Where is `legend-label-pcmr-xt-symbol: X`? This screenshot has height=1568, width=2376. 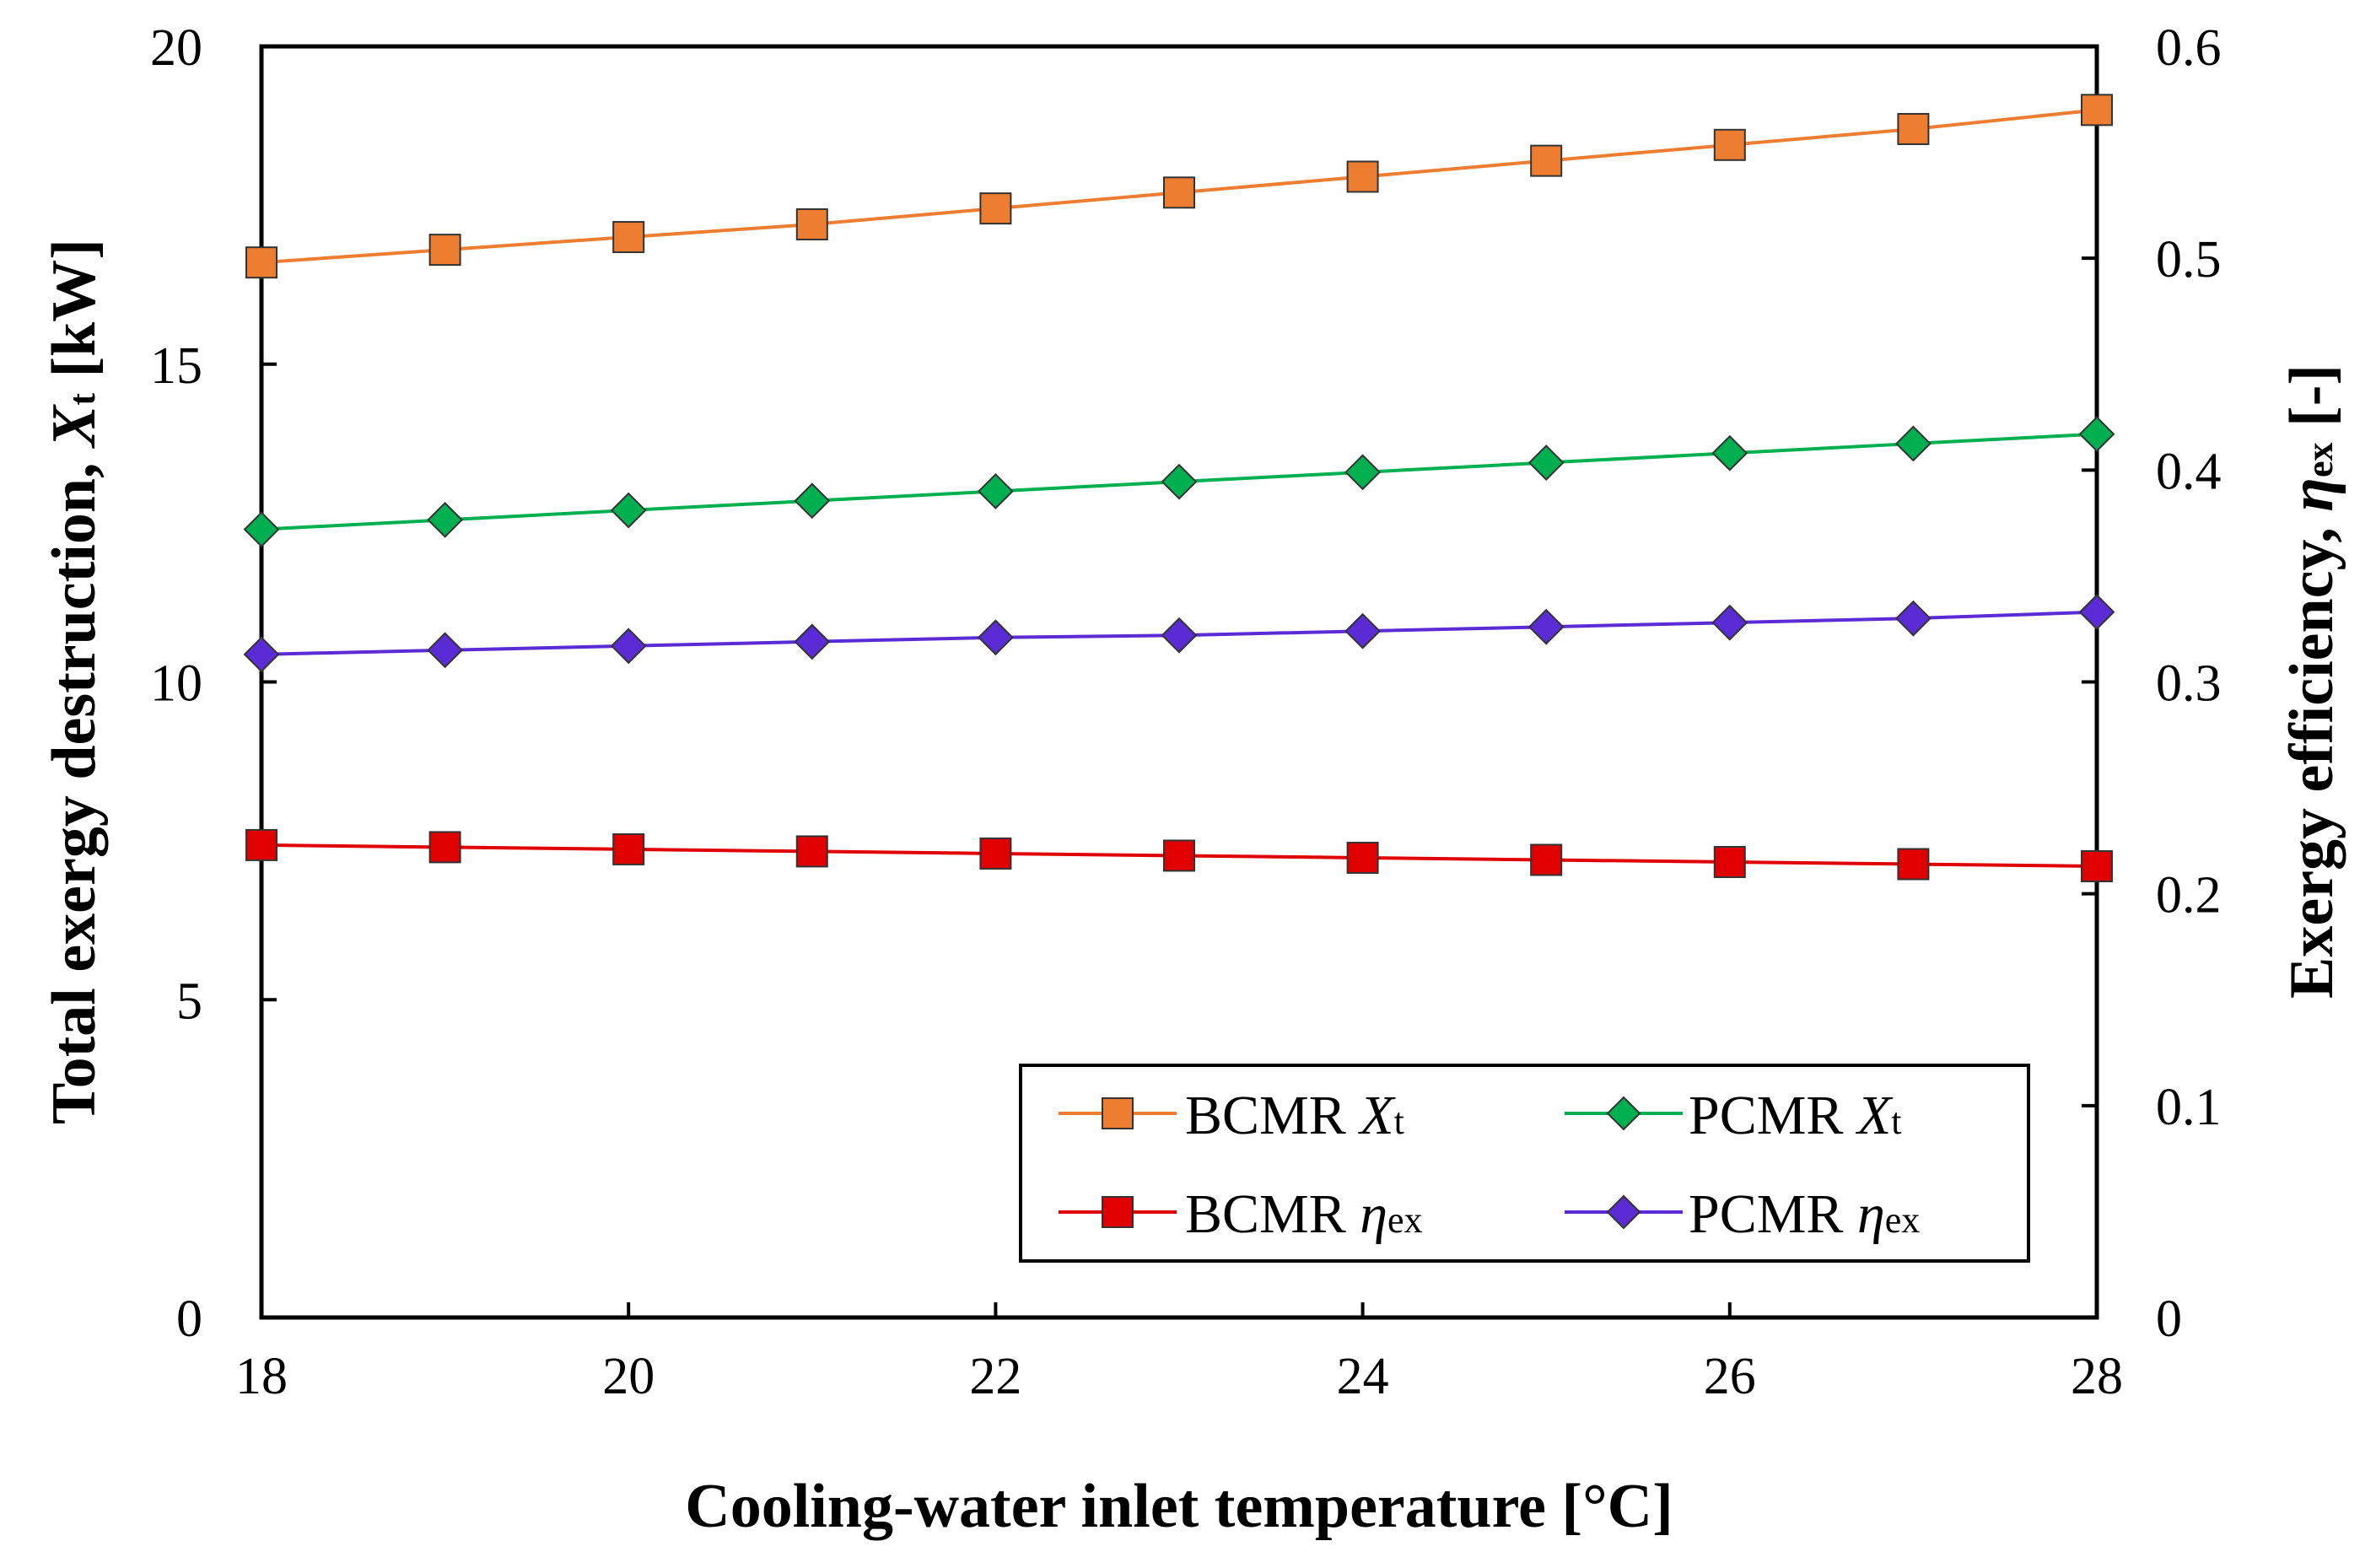 legend-label-pcmr-xt-symbol: X is located at coordinates (1874, 1116).